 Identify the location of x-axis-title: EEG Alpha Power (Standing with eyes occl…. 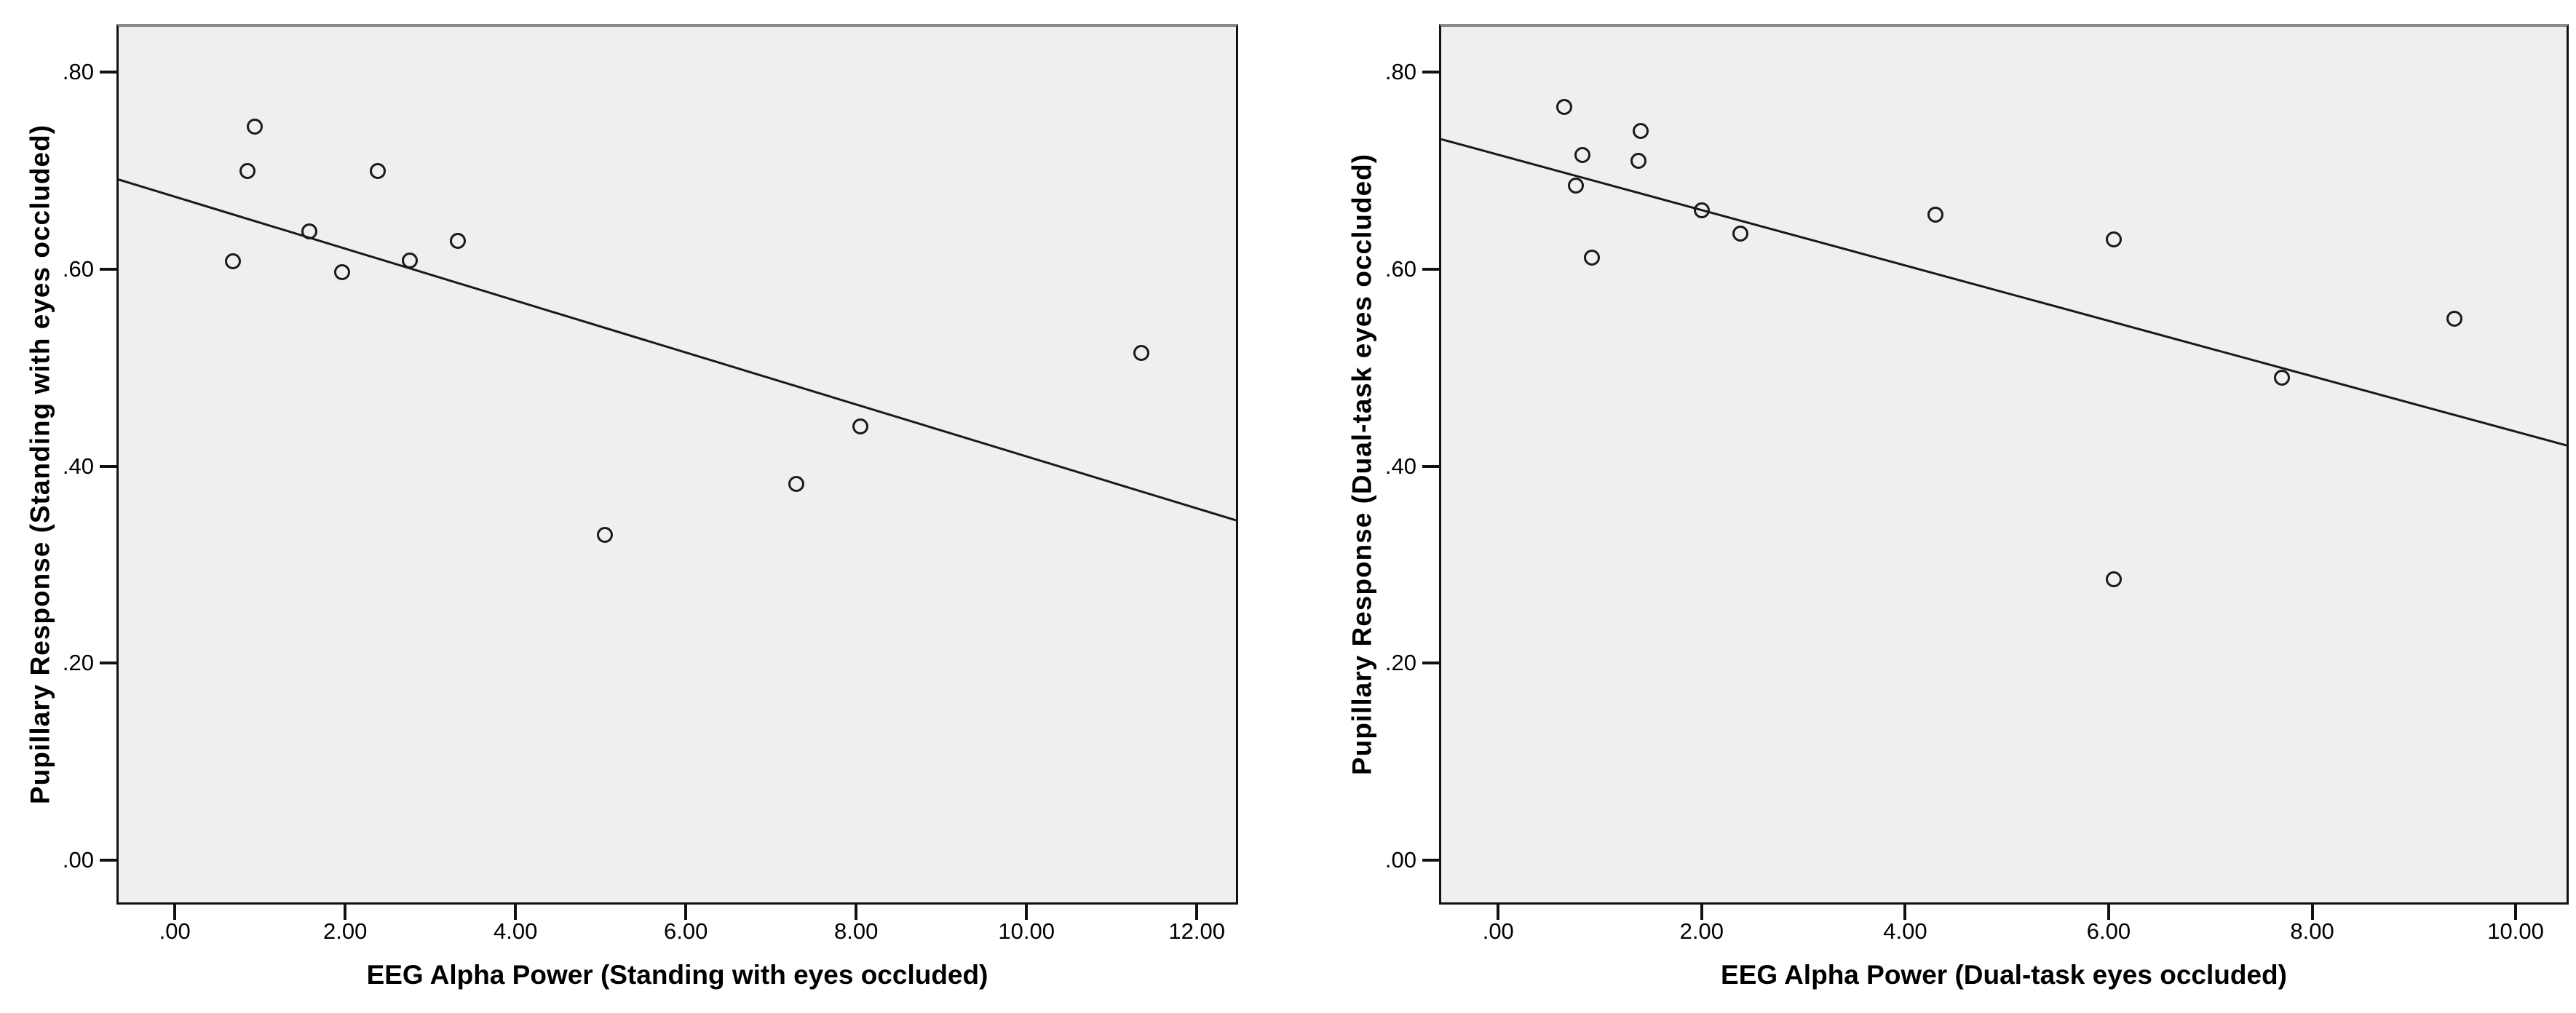
(677, 975).